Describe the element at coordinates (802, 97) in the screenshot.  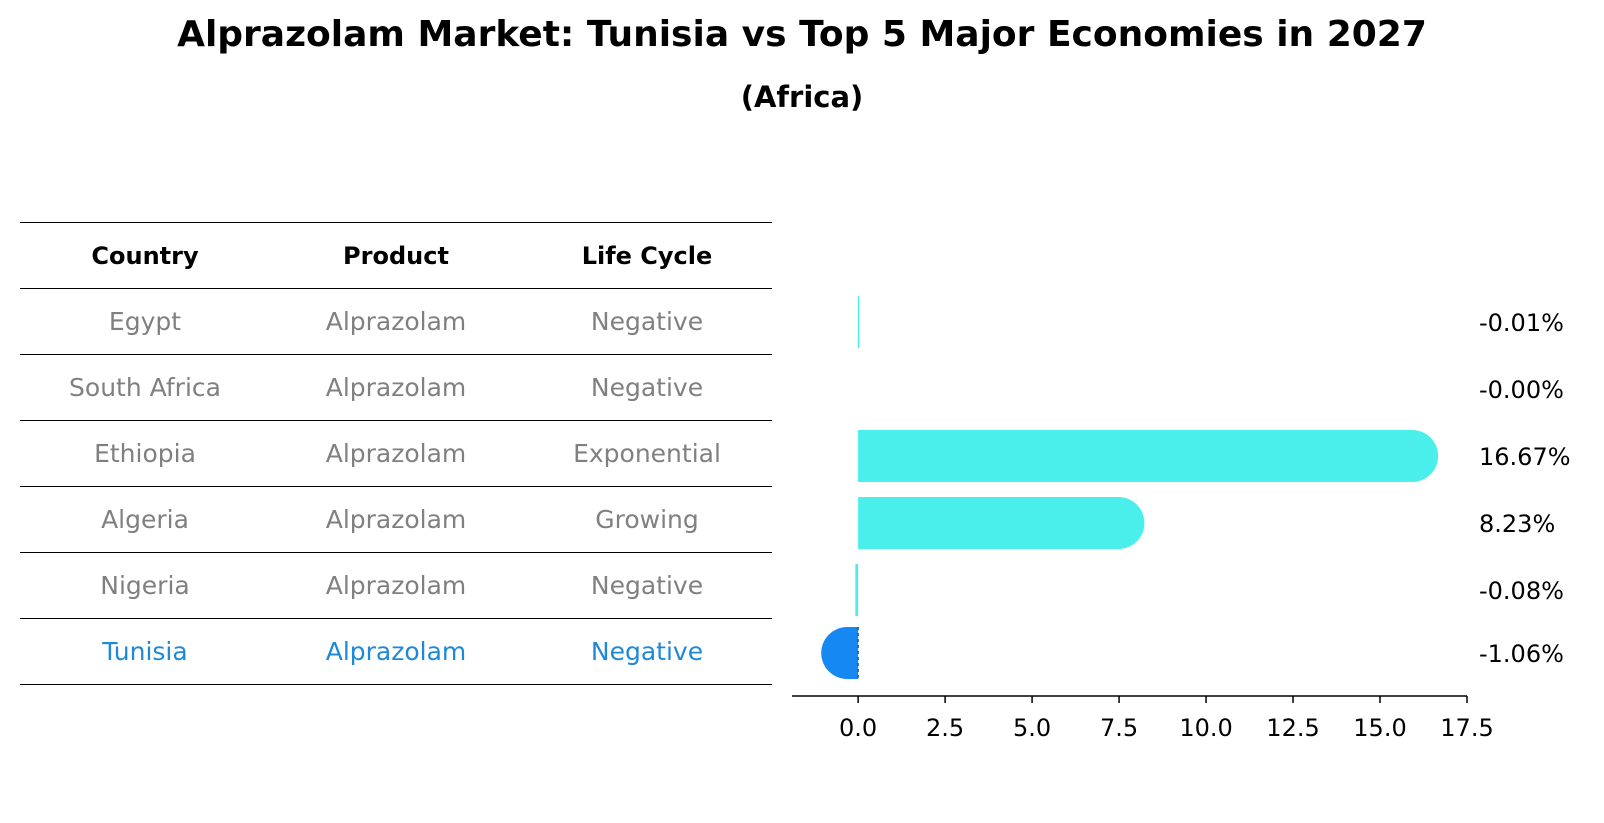
I see `chart-subtitle: (Africa)` at that location.